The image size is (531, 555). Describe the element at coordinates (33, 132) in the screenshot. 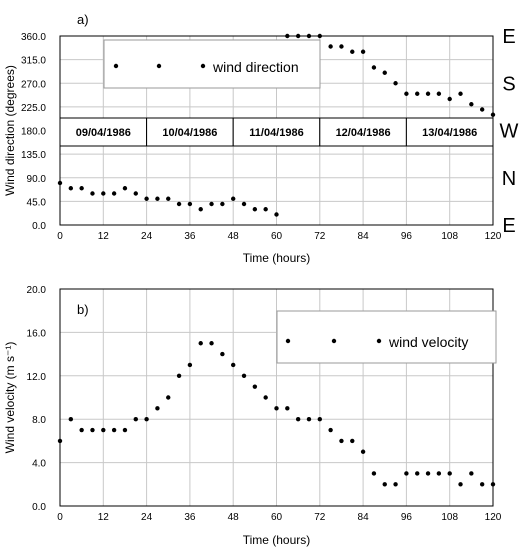

I see `y-tick-label: 180.0` at that location.